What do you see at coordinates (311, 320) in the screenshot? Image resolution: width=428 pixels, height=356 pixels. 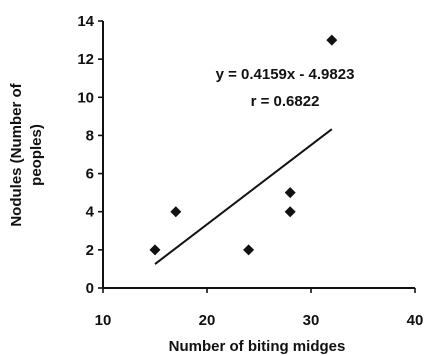 I see `x-tick-label: 30` at bounding box center [311, 320].